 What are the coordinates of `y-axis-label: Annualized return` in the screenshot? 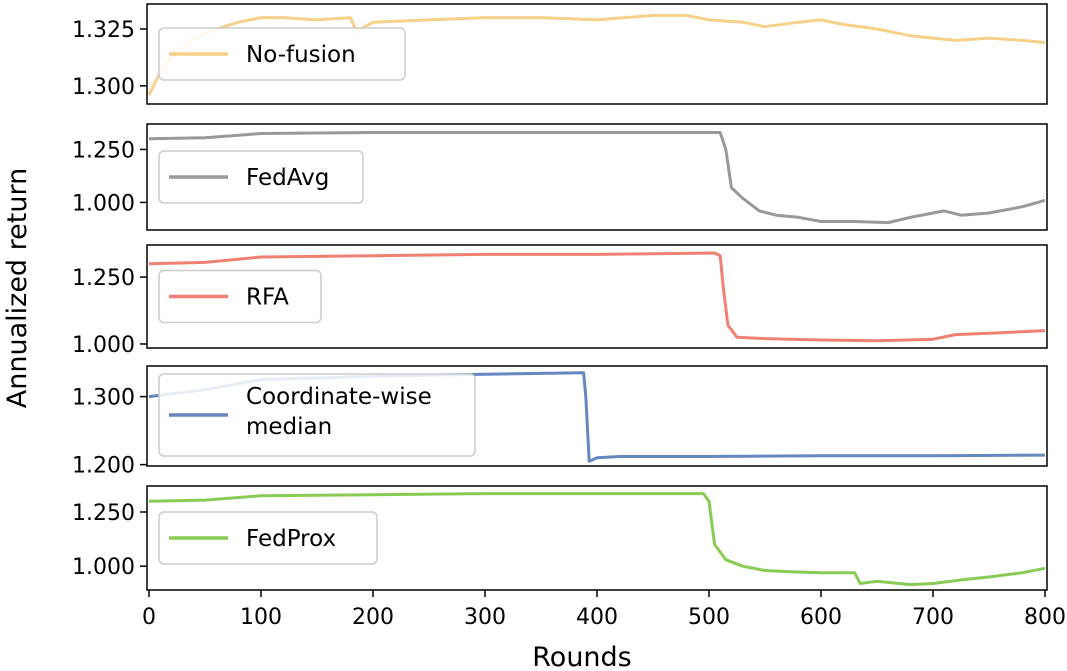 It's located at (17, 288).